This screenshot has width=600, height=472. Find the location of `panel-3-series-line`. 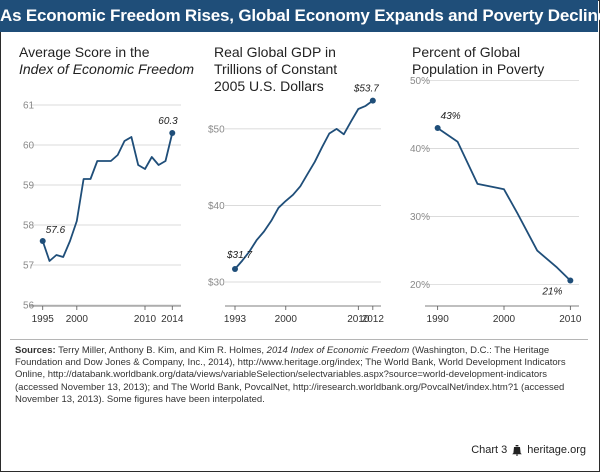

panel-3-series-line is located at coordinates (504, 204).